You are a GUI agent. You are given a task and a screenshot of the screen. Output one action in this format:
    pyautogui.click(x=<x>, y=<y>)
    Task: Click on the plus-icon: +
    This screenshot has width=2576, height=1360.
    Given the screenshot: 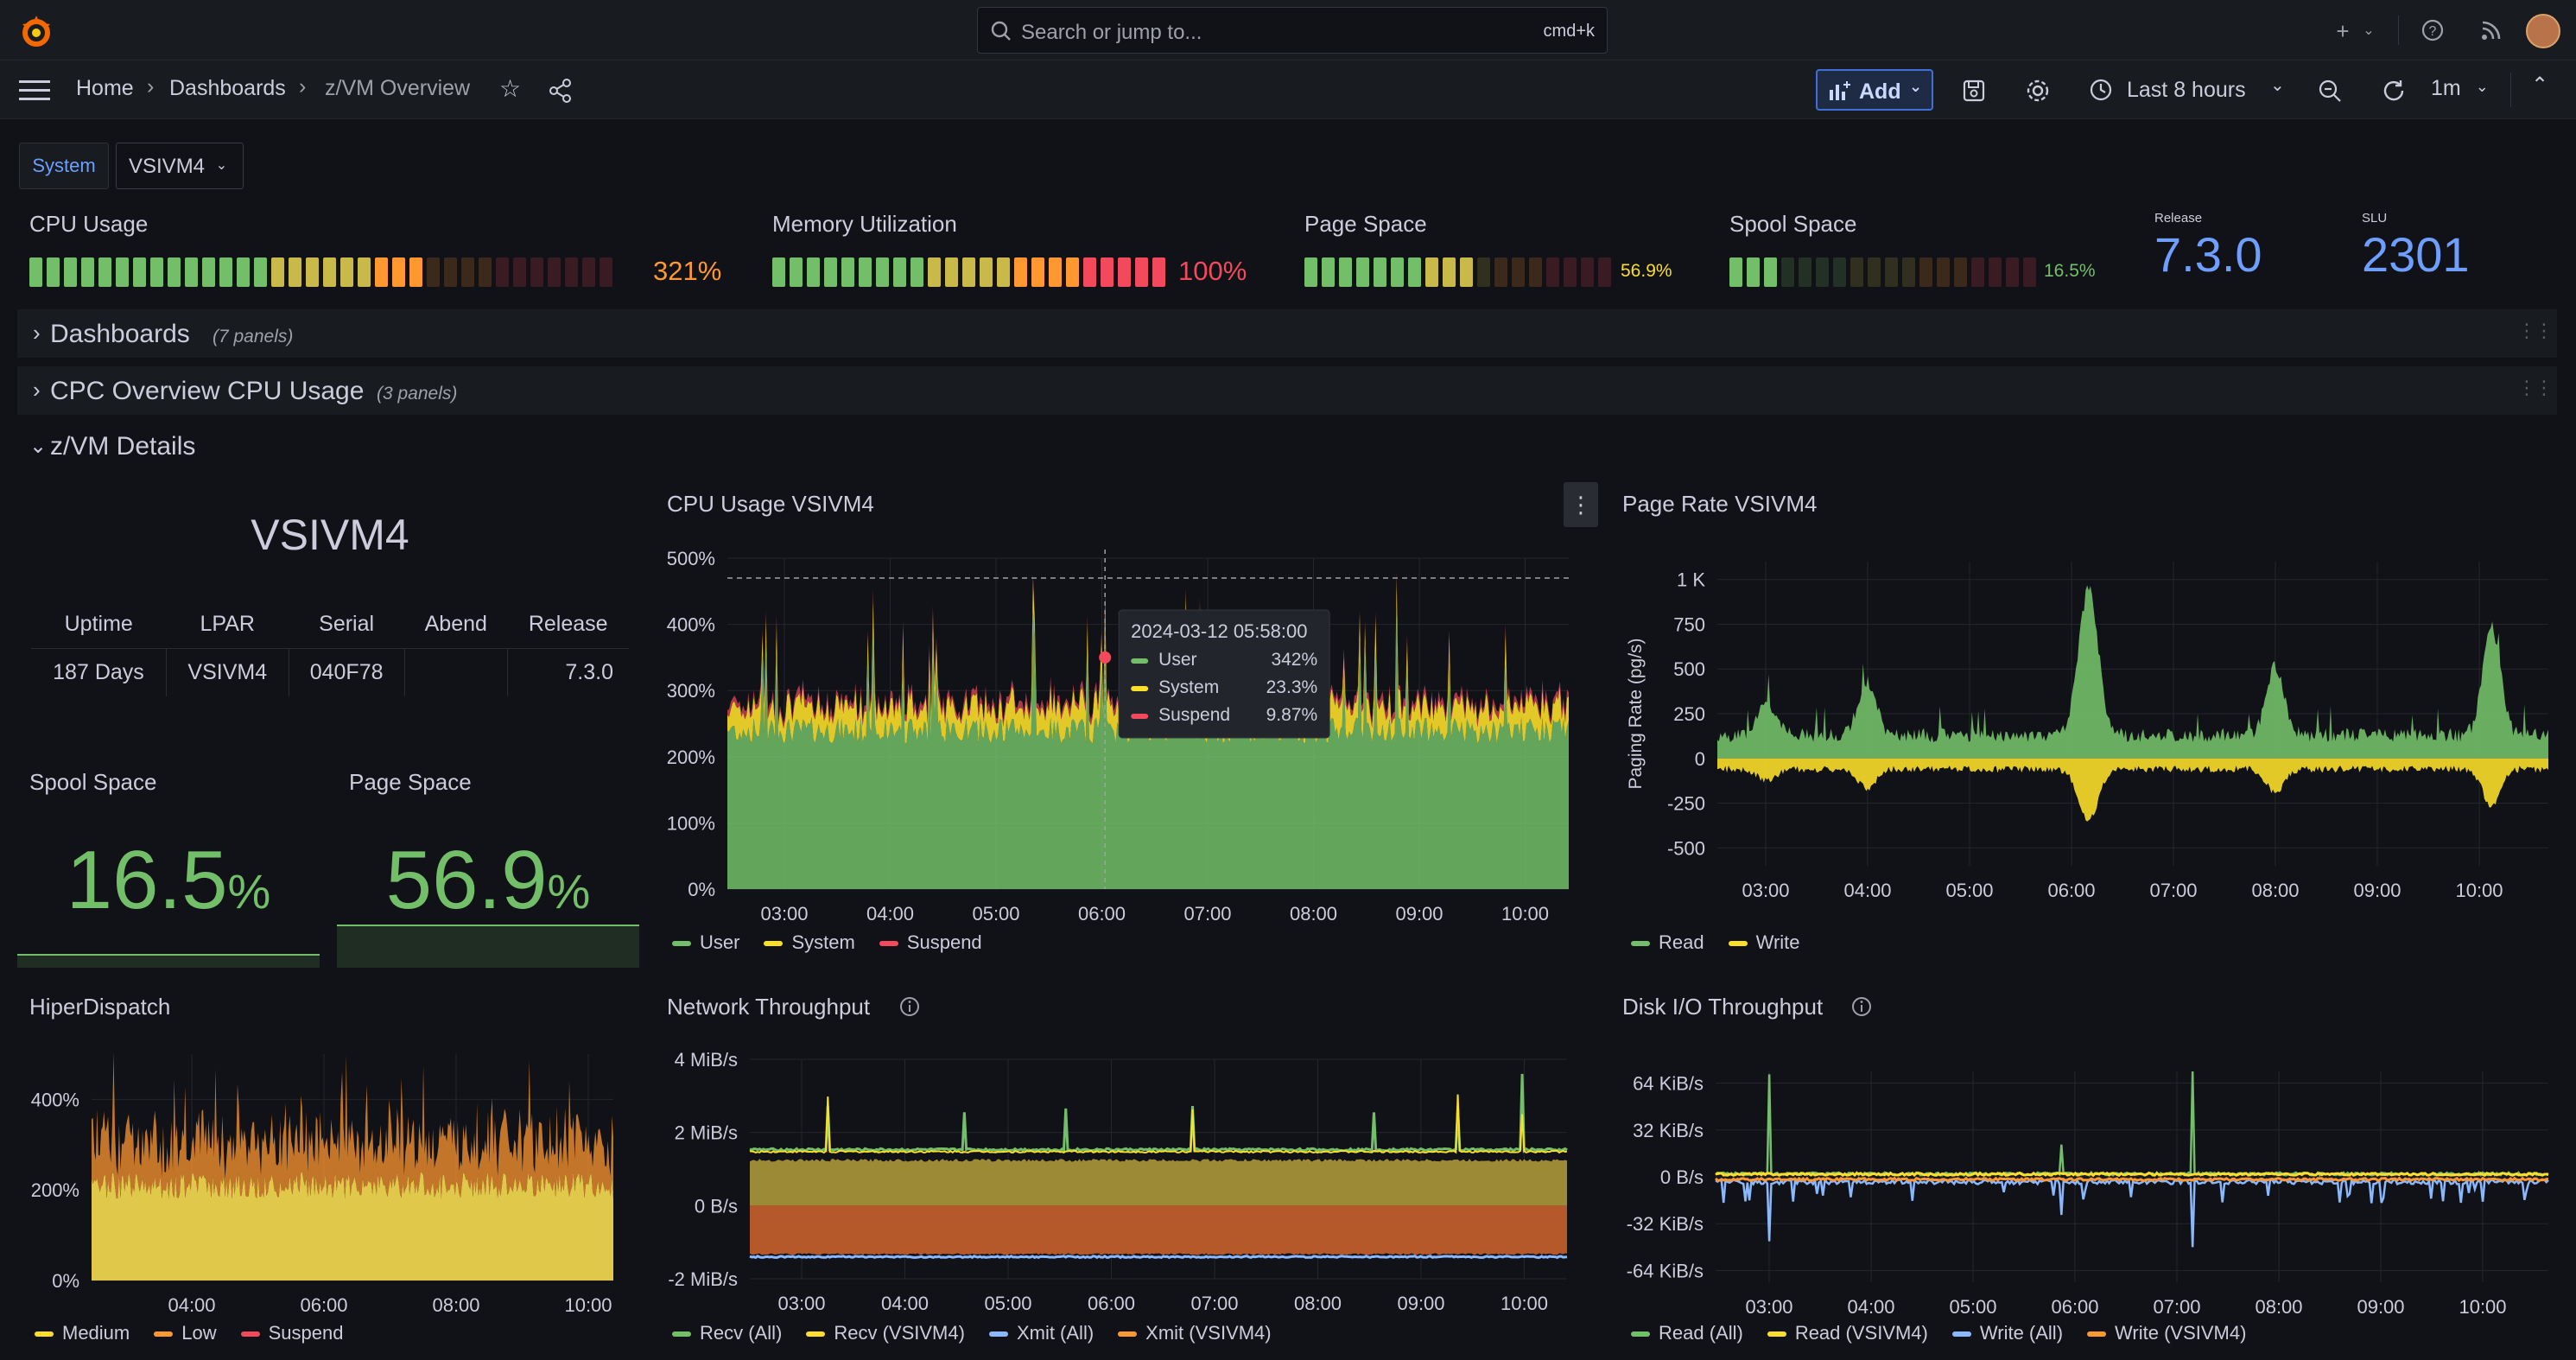 What is the action you would take?
    pyautogui.click(x=2343, y=31)
    